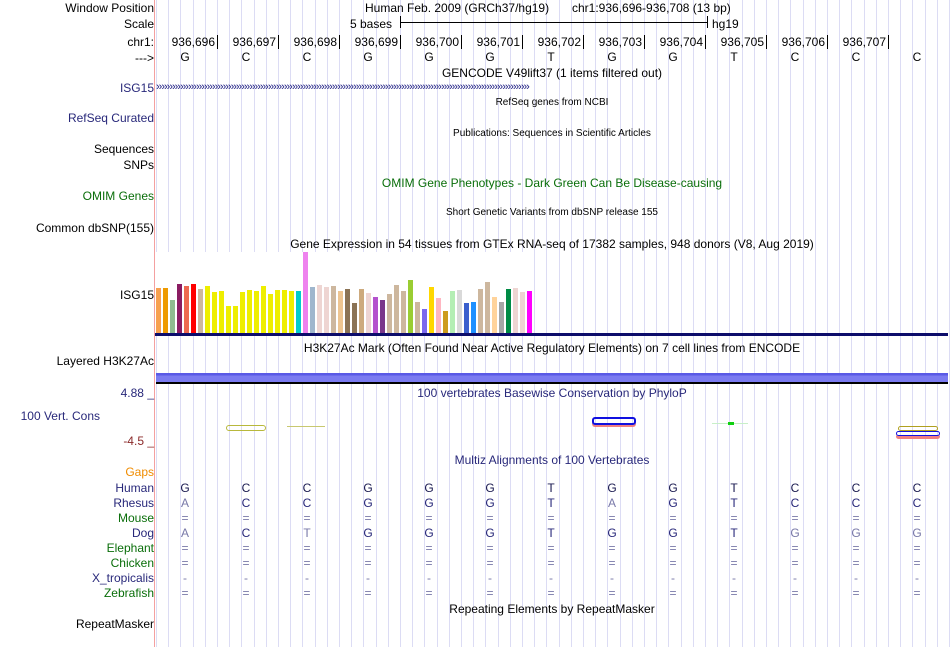 The height and width of the screenshot is (647, 950). I want to click on species-label: Human, so click(134, 488).